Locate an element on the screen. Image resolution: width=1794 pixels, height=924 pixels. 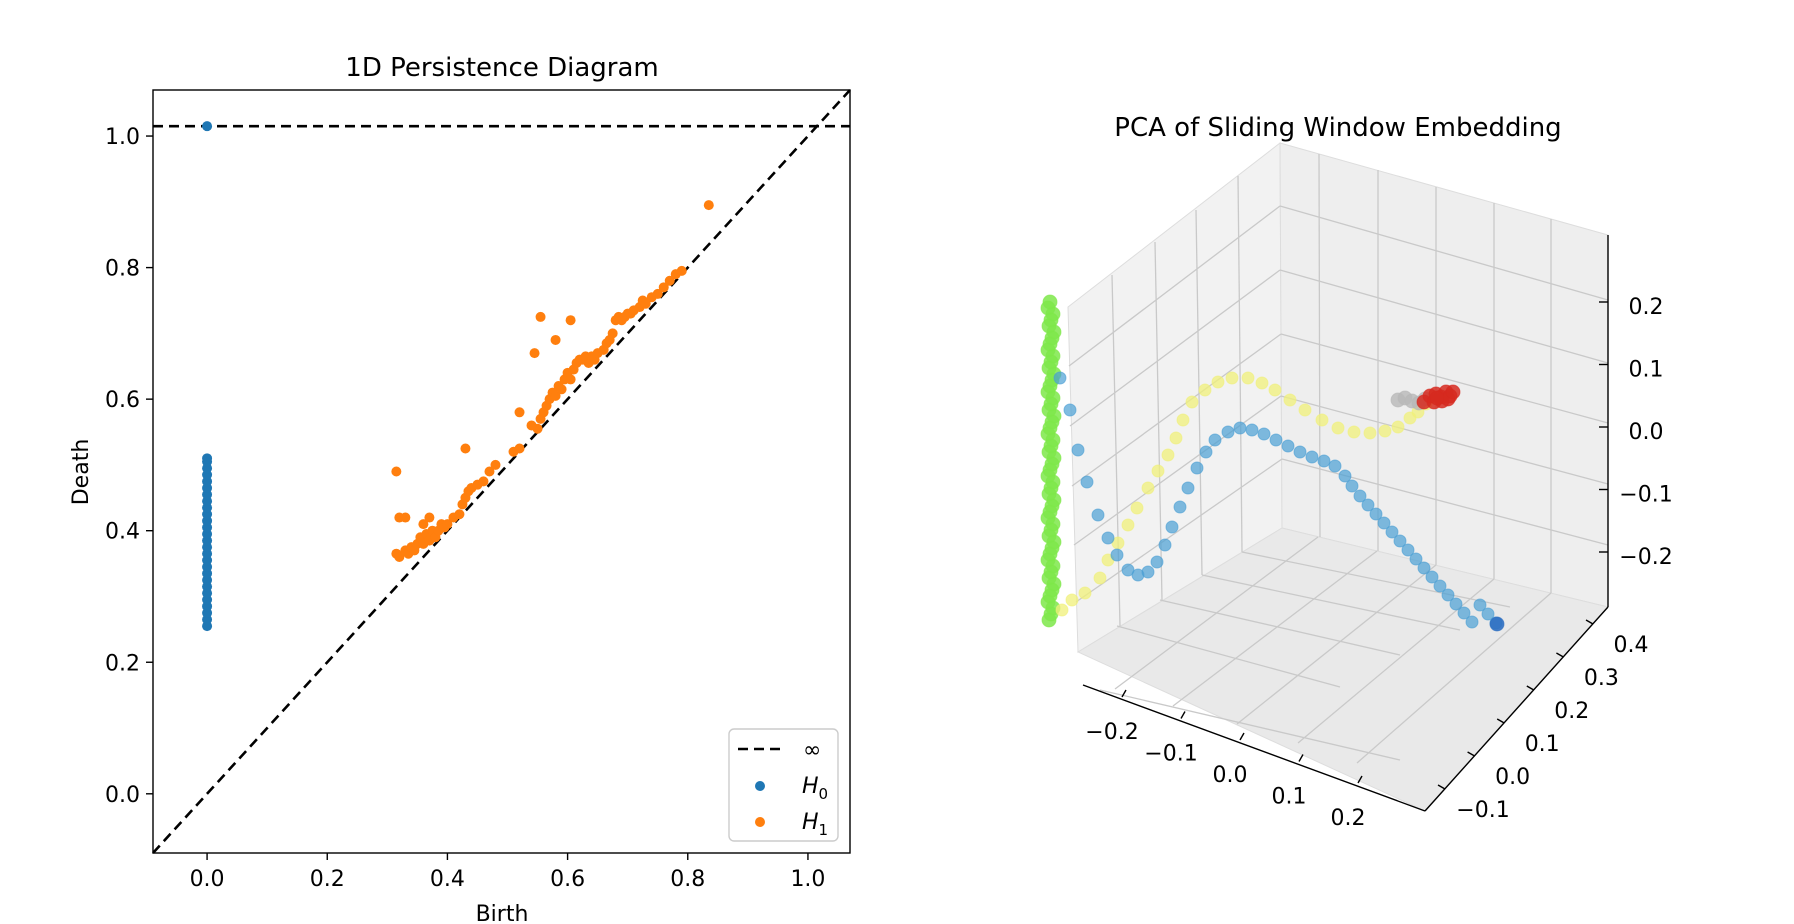
x-tick-label: 0.2 is located at coordinates (327, 879).